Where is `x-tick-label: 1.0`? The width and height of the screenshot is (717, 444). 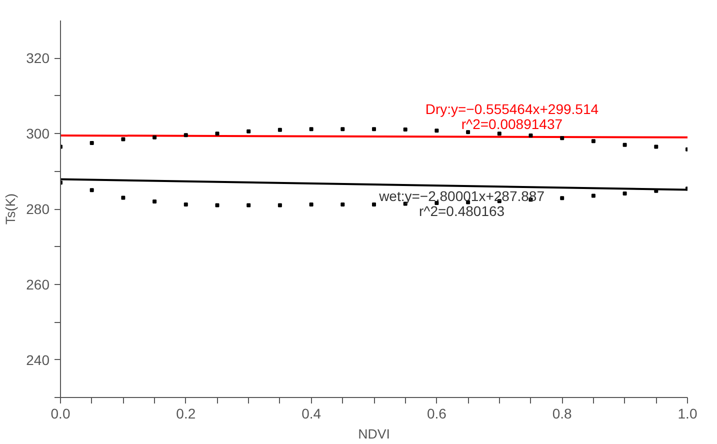
x-tick-label: 1.0 is located at coordinates (688, 414).